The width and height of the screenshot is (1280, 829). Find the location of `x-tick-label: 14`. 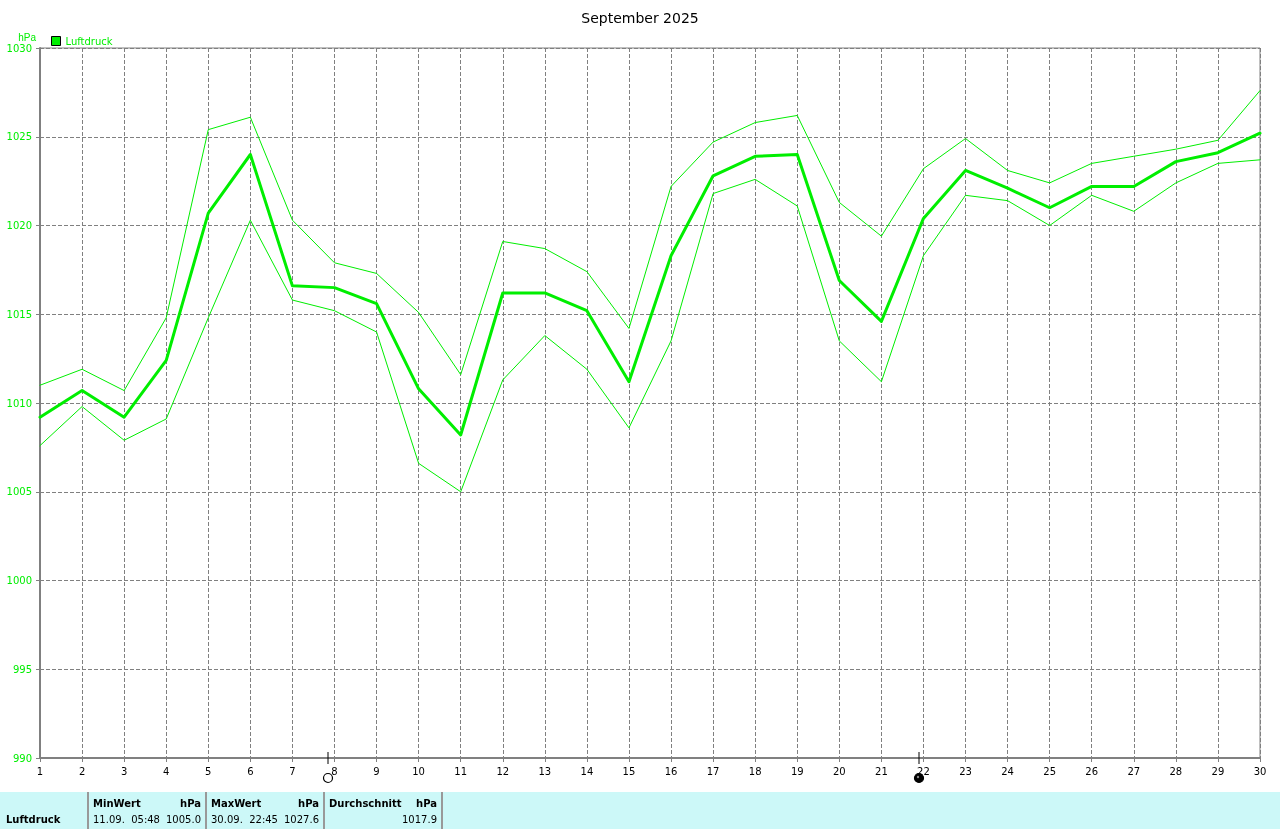

x-tick-label: 14 is located at coordinates (587, 771).